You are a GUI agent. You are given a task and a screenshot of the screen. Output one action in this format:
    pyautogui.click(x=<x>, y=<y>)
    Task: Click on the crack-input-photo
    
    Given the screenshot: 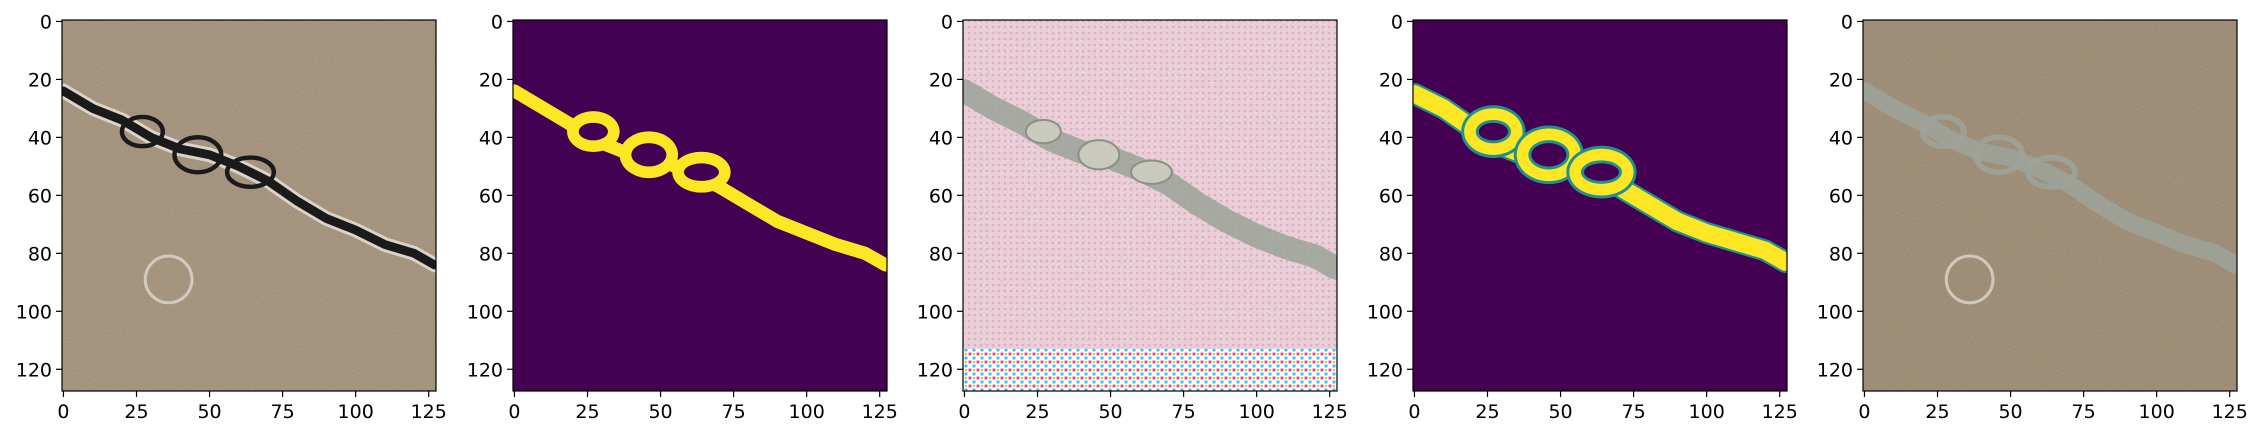 What is the action you would take?
    pyautogui.click(x=249, y=205)
    